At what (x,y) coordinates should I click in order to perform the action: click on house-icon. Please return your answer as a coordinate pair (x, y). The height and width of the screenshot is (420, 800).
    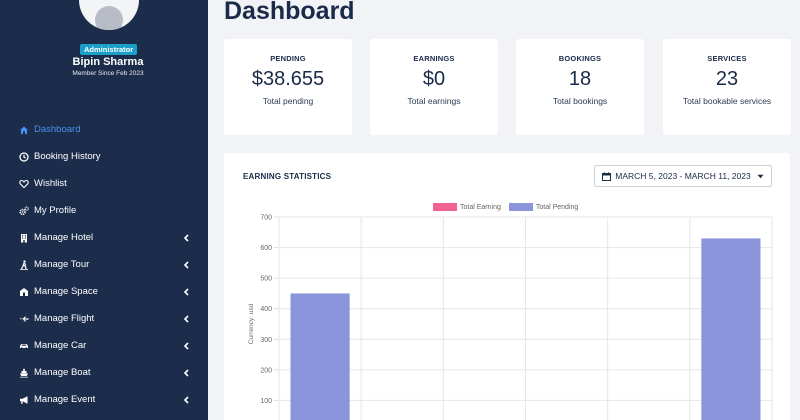
    Looking at the image, I should click on (24, 292).